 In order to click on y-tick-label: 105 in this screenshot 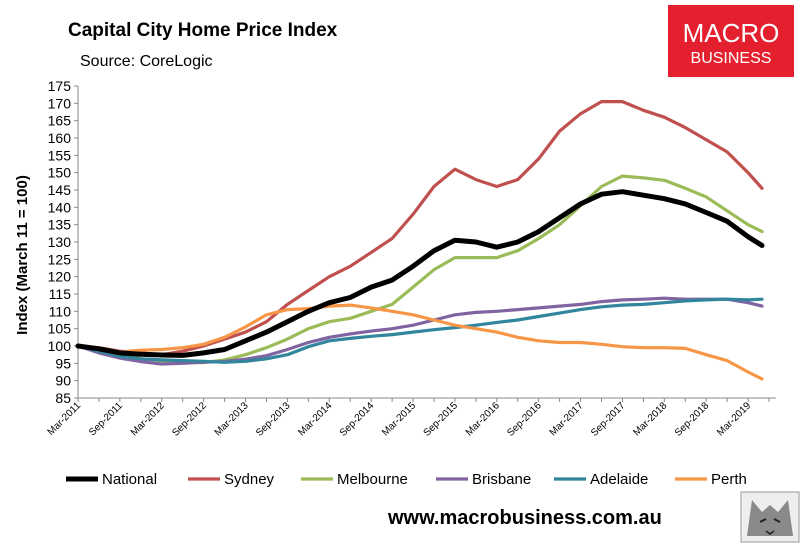, I will do `click(60, 329)`.